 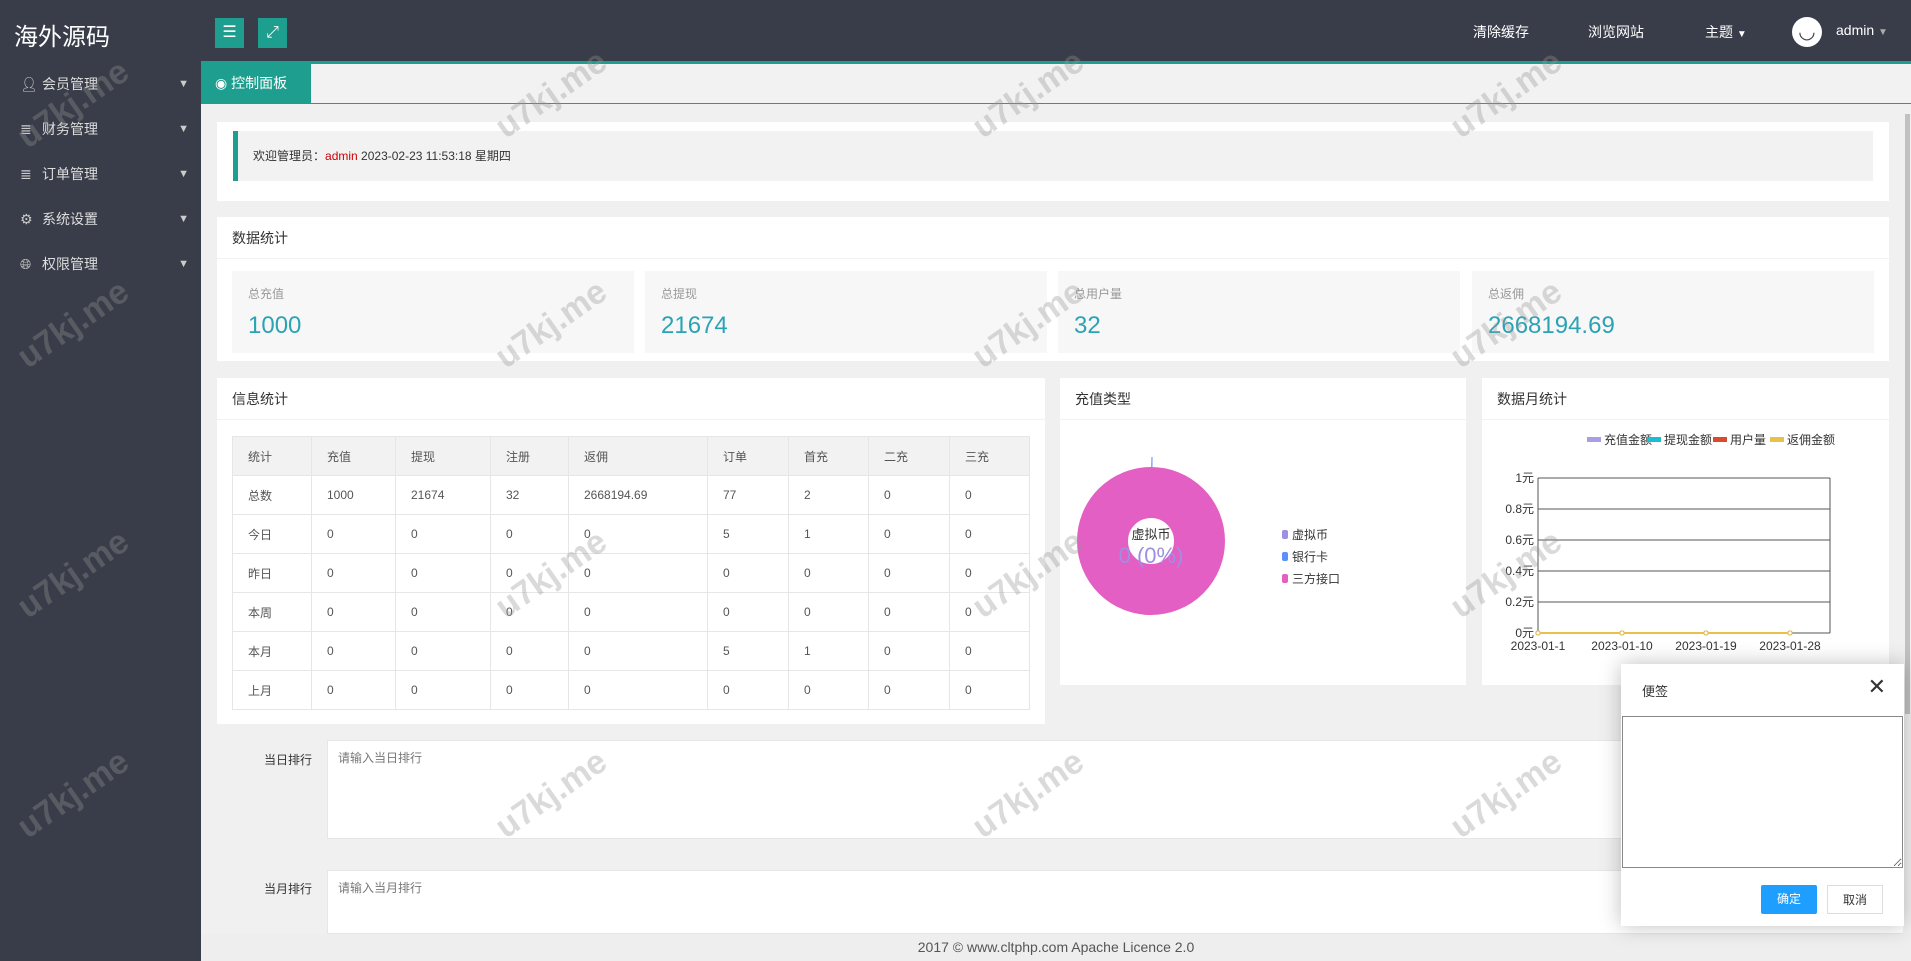 I want to click on legend-label: 提现金额, so click(x=1688, y=439).